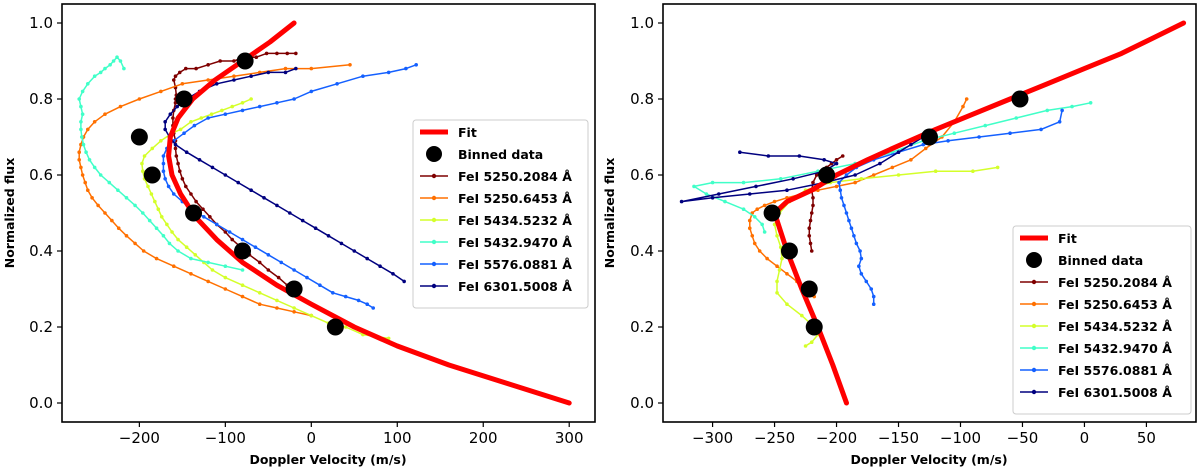 Image resolution: width=1200 pixels, height=470 pixels. I want to click on right-x-tick-label: −150, so click(898, 438).